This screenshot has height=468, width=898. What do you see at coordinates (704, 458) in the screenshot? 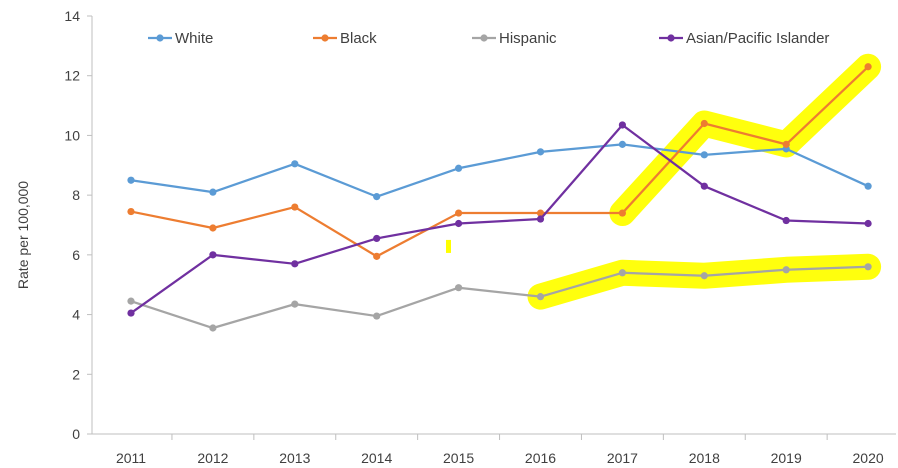
I see `x-tick-label: 2018` at bounding box center [704, 458].